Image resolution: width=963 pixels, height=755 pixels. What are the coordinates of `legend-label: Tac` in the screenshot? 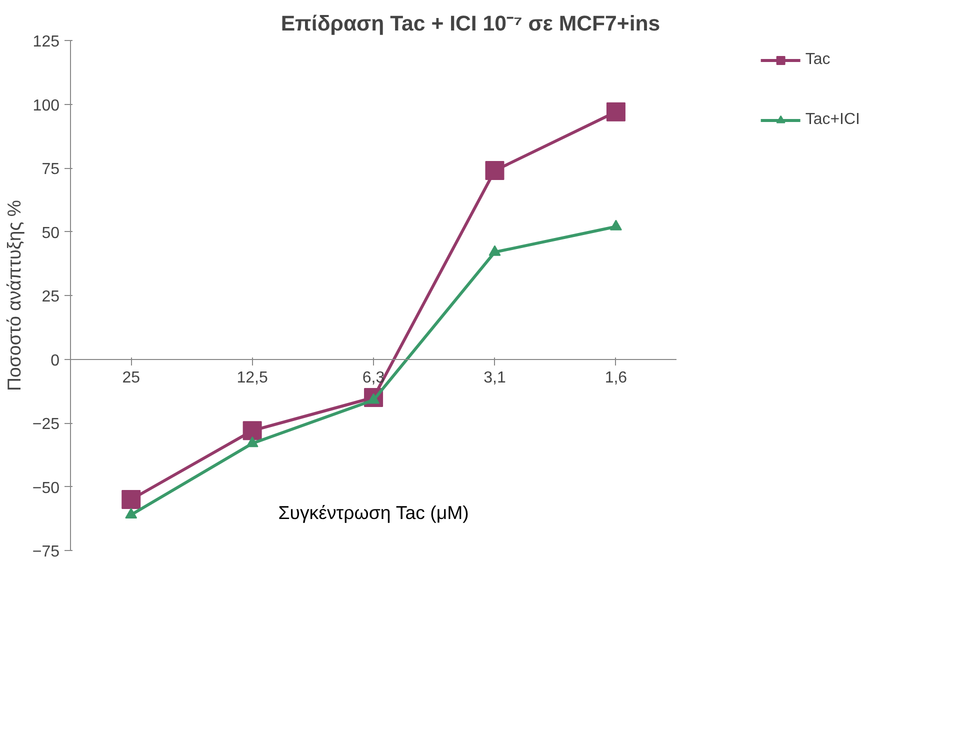 It's located at (817, 60).